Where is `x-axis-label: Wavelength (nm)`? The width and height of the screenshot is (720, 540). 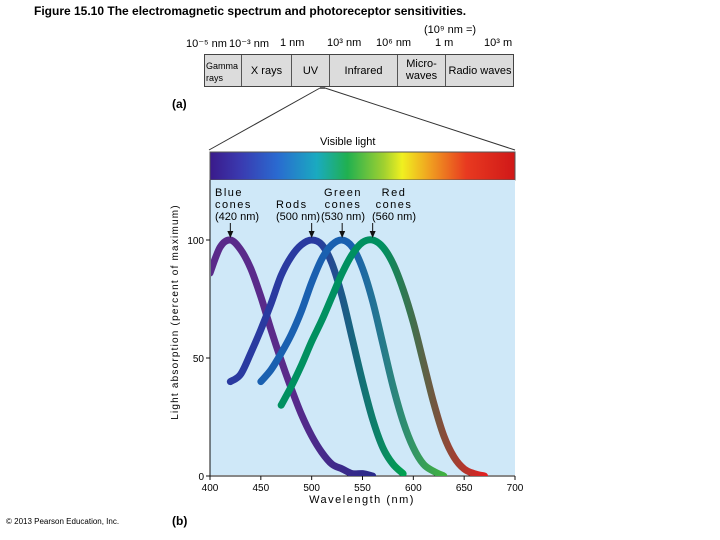 x-axis-label: Wavelength (nm) is located at coordinates (362, 500).